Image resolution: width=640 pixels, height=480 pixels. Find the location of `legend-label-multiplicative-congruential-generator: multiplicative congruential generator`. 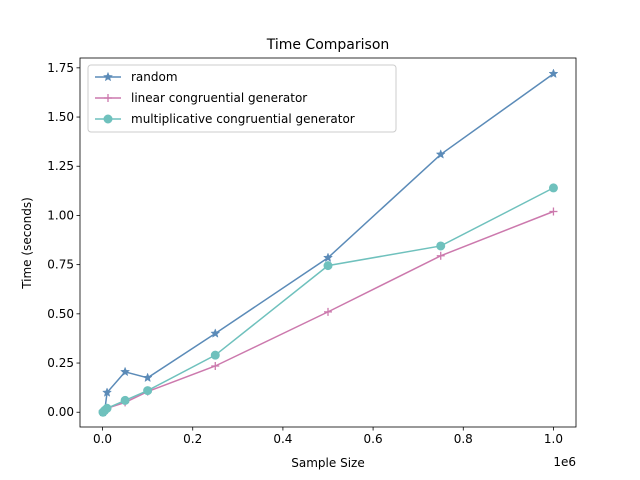

legend-label-multiplicative-congruential-generator: multiplicative congruential generator is located at coordinates (243, 119).